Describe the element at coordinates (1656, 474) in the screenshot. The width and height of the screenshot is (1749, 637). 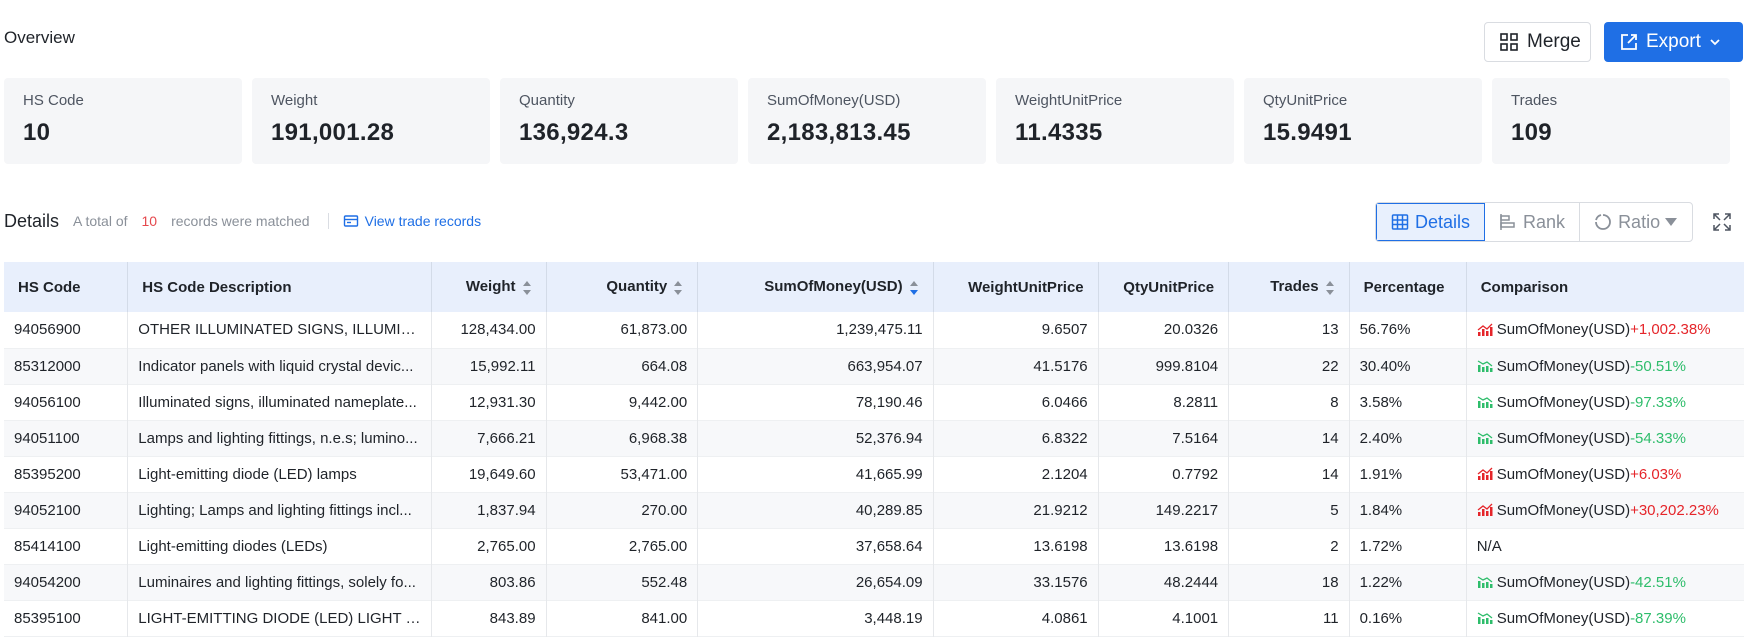
I see `comparison-change: +6.03%` at that location.